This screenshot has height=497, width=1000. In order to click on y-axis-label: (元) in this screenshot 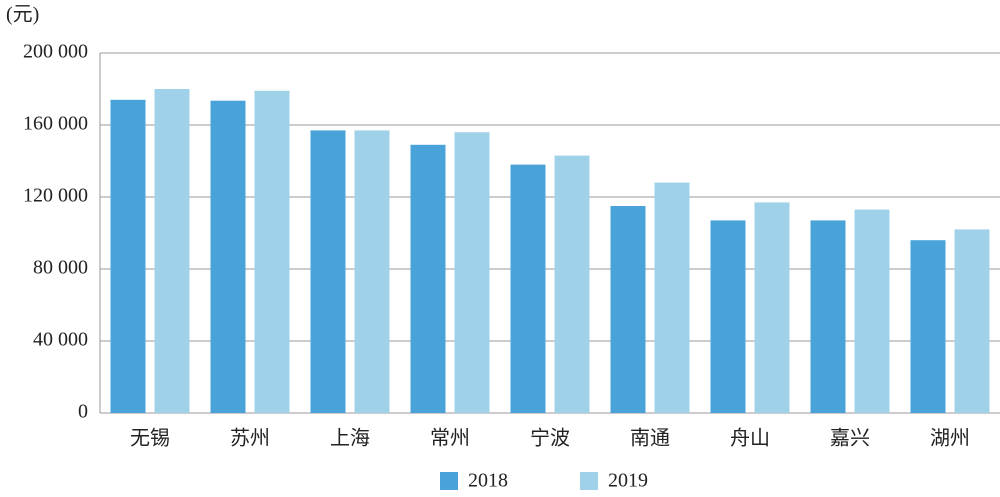, I will do `click(22, 15)`.